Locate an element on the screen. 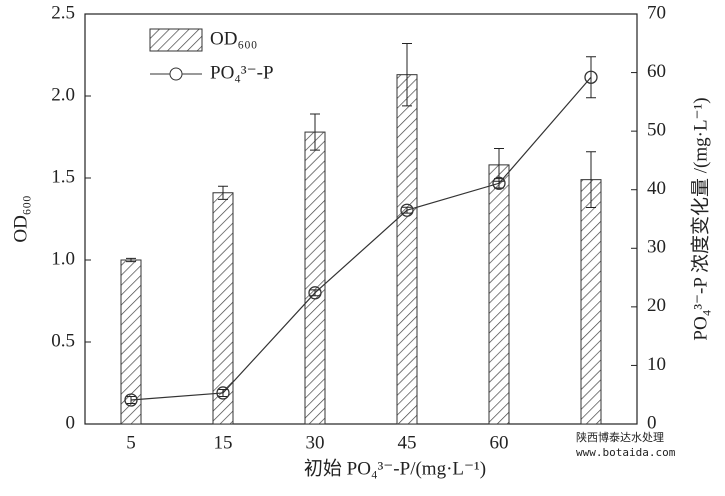 This screenshot has height=496, width=725. x-axis-label: 初始 PO₄³⁻-P/(mg·L⁻¹) is located at coordinates (395, 468).